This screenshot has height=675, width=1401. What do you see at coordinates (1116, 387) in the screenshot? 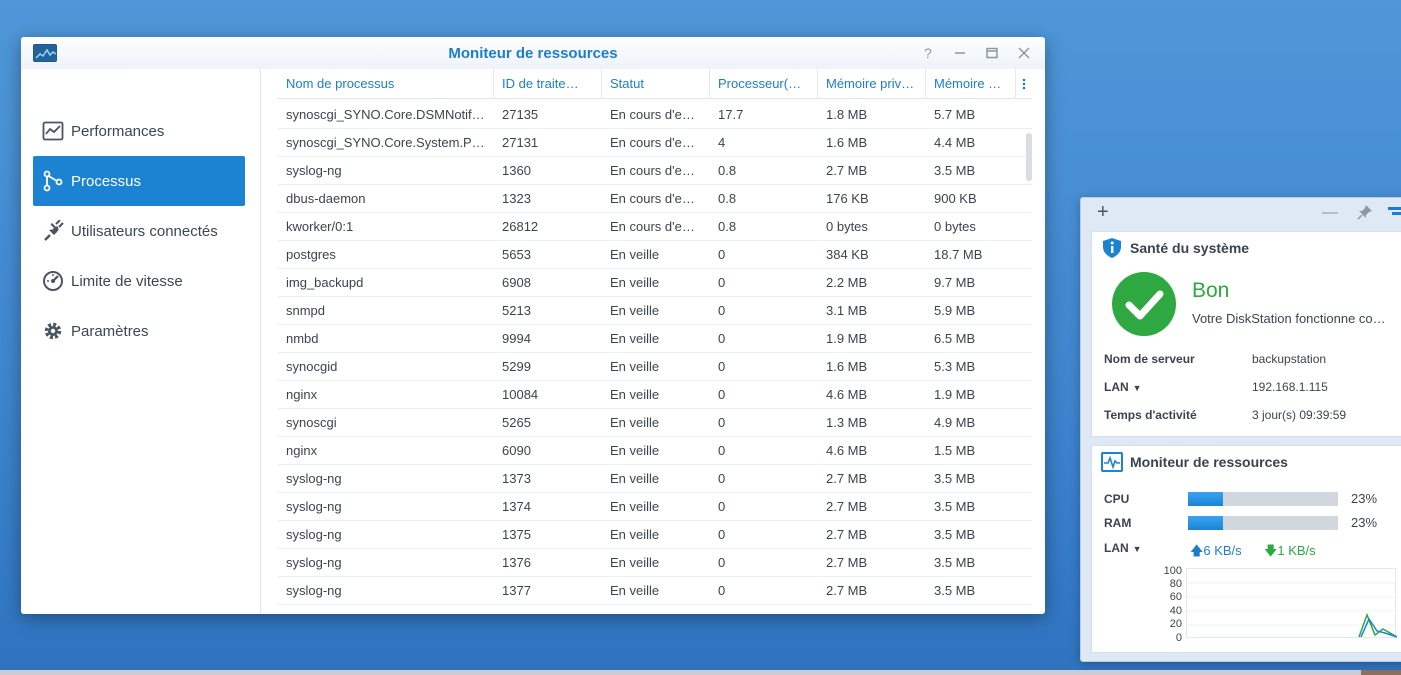
I see `lan-label: LAN` at bounding box center [1116, 387].